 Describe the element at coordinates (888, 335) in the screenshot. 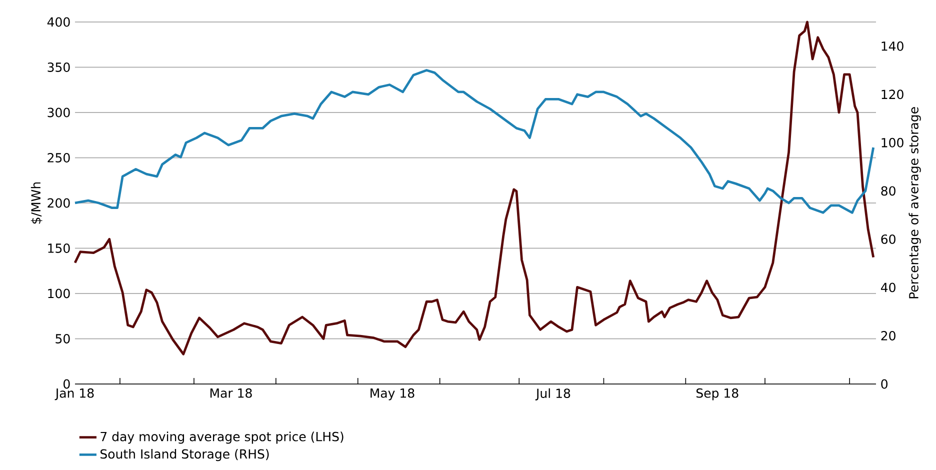

I see `y2-tick-label: 20` at that location.